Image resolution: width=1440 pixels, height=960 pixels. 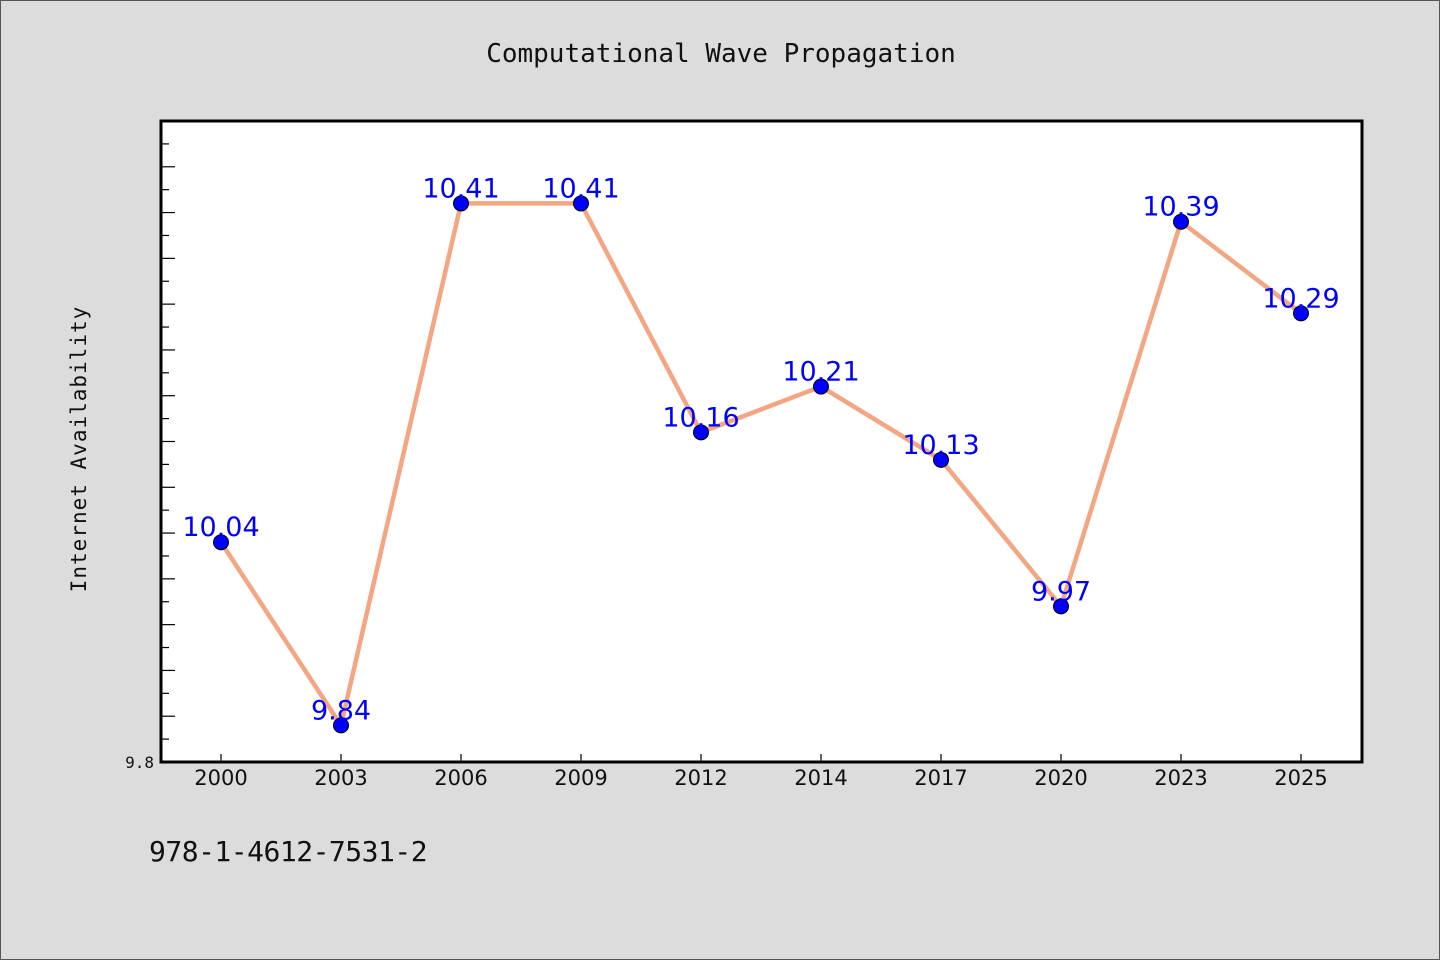 What do you see at coordinates (340, 778) in the screenshot?
I see `x-tick-label: 2003` at bounding box center [340, 778].